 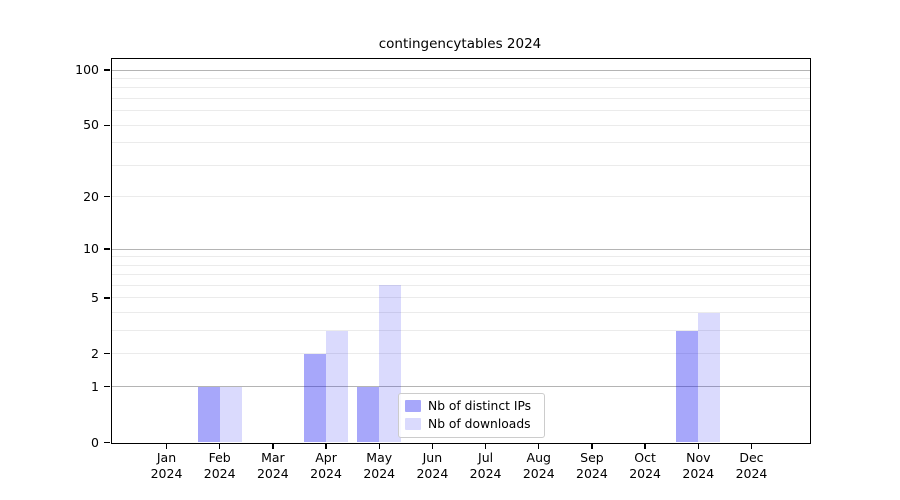 I want to click on x-tick-month: Nov, so click(x=698, y=457).